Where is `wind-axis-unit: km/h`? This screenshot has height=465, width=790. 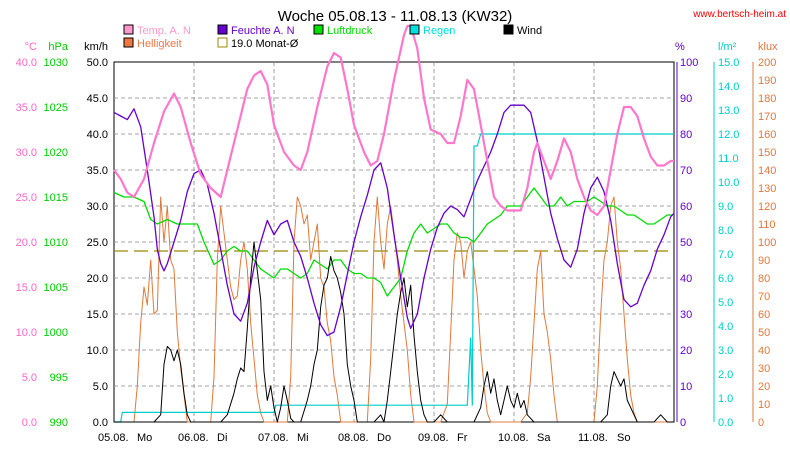
wind-axis-unit: km/h is located at coordinates (96, 47).